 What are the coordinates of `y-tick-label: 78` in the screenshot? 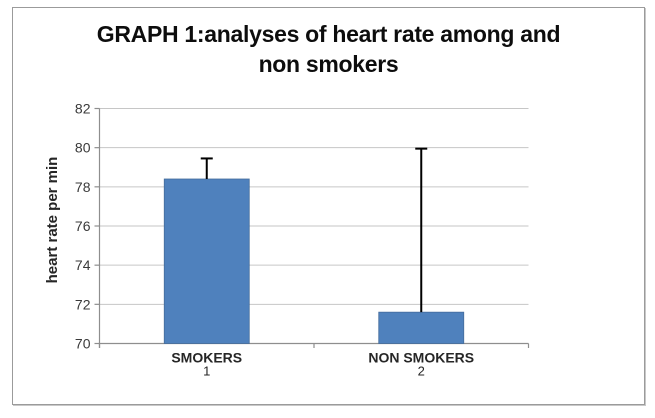 It's located at (83, 187).